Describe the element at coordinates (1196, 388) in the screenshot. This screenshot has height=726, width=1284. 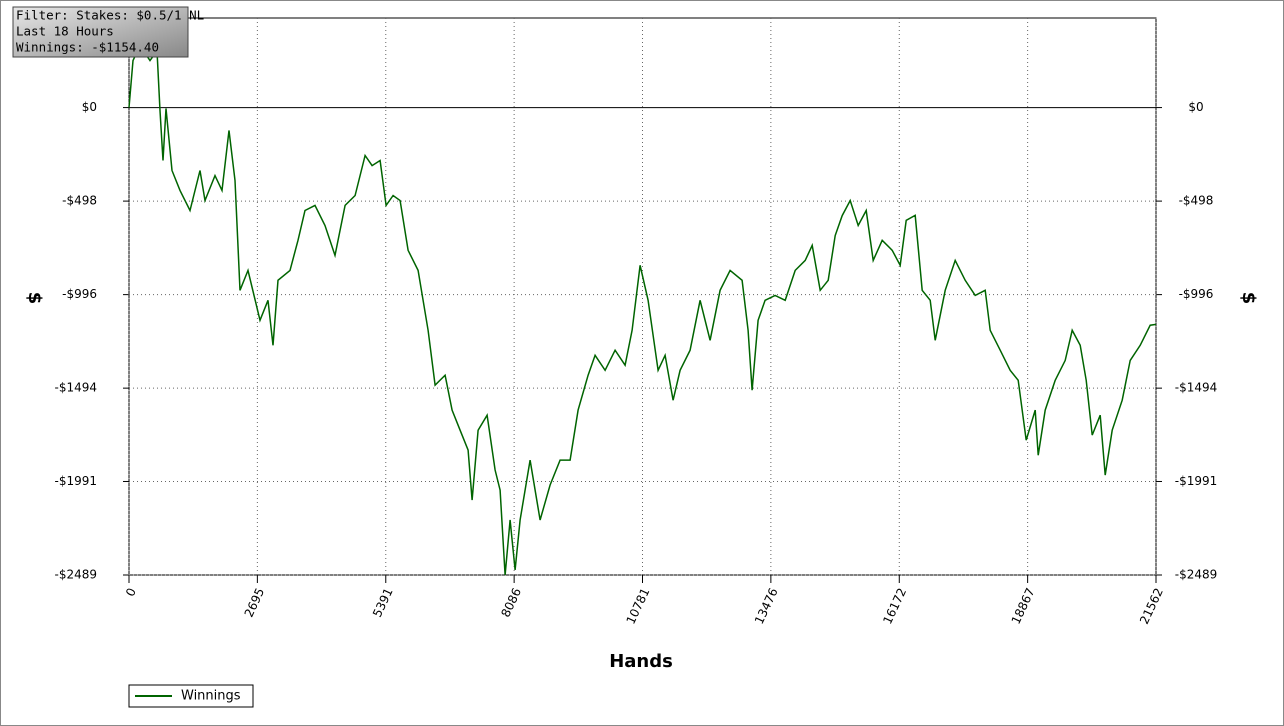
I see `y2-tick-label: -$1494` at that location.